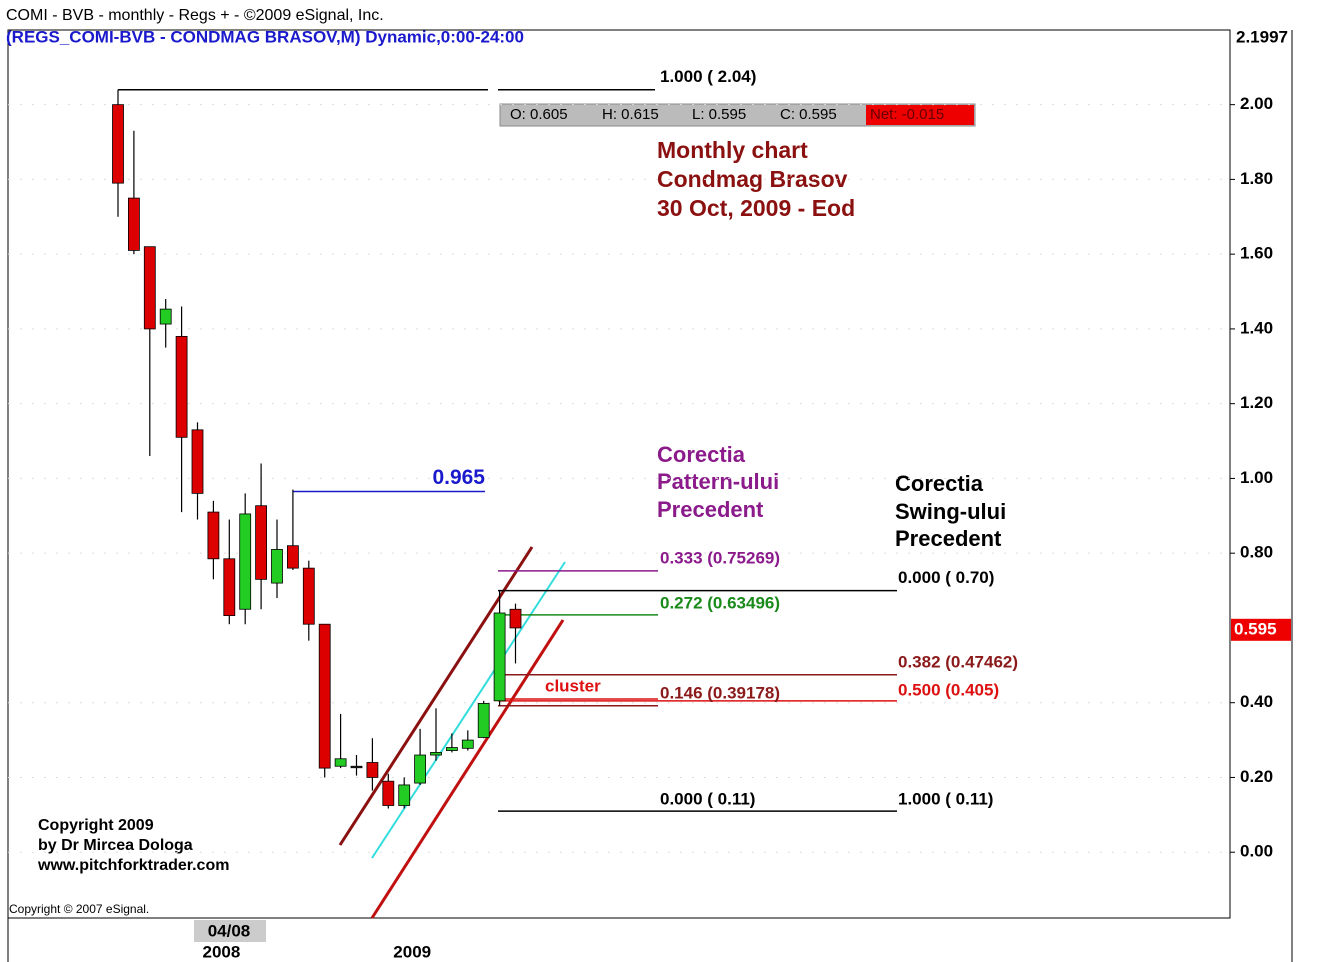 The height and width of the screenshot is (962, 1318). I want to click on level-label: 0.146 (0.39178), so click(720, 692).